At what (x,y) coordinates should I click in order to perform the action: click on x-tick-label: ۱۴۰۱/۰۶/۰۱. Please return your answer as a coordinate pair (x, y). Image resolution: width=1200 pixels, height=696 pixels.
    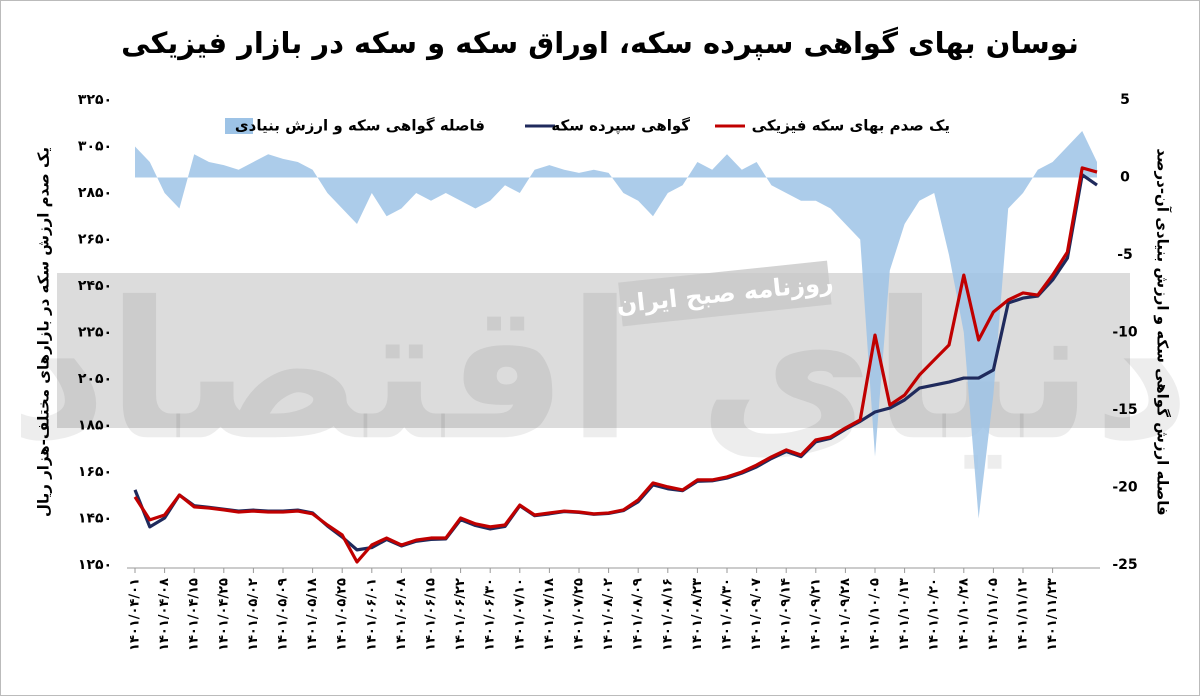
    Looking at the image, I should click on (371, 614).